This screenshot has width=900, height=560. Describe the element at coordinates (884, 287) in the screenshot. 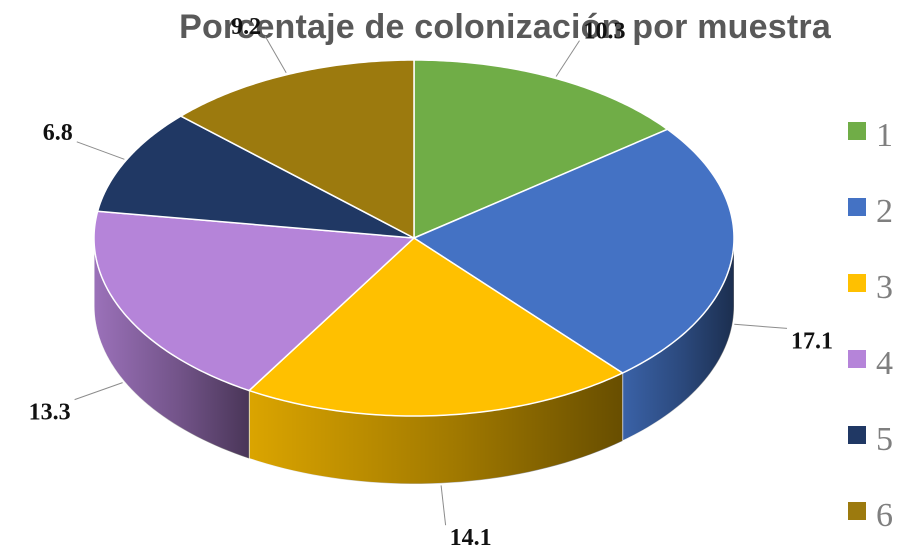

I see `legend-label-3: 3` at that location.